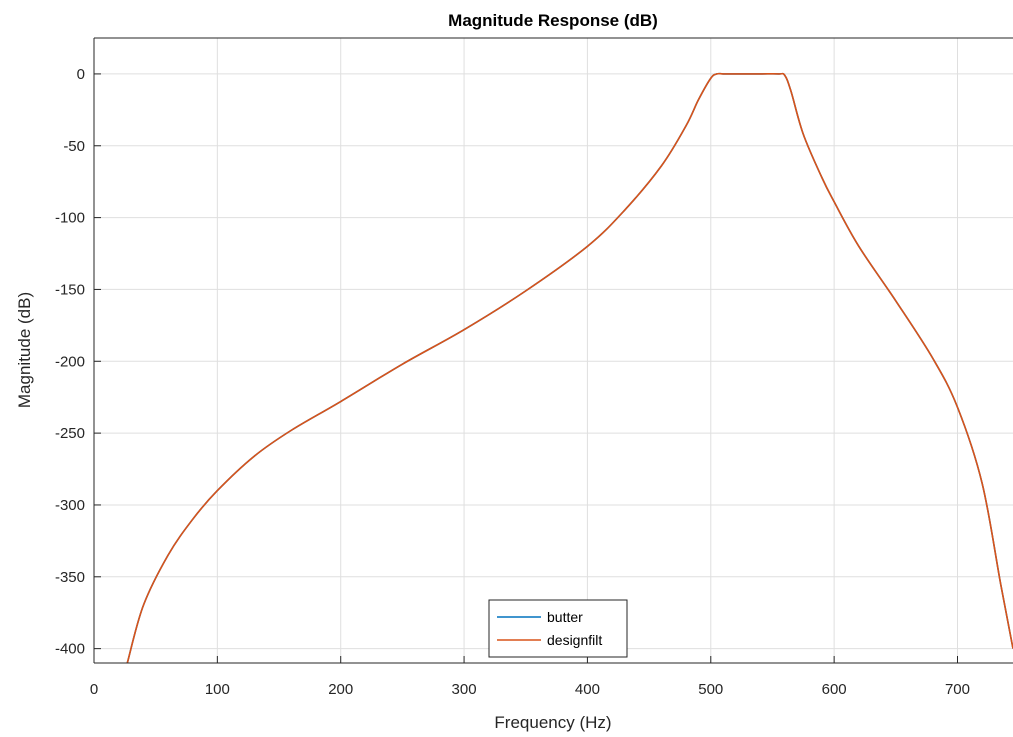 This screenshot has width=1013, height=737. What do you see at coordinates (710, 689) in the screenshot?
I see `x-tick-label: 500` at bounding box center [710, 689].